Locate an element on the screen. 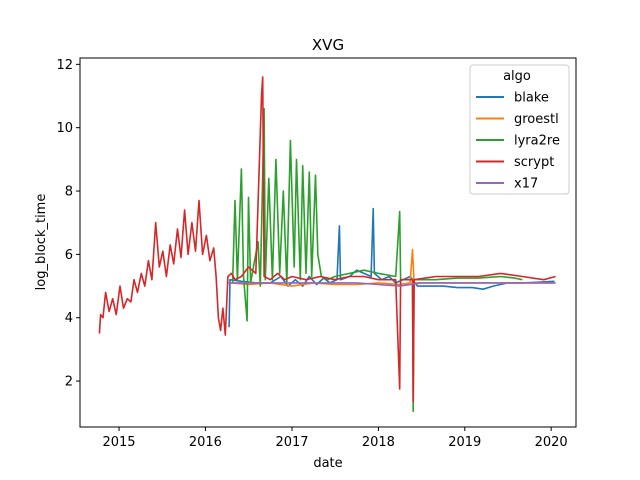 Image resolution: width=640 pixels, height=480 pixels. y-tick-label: 8 is located at coordinates (69, 192).